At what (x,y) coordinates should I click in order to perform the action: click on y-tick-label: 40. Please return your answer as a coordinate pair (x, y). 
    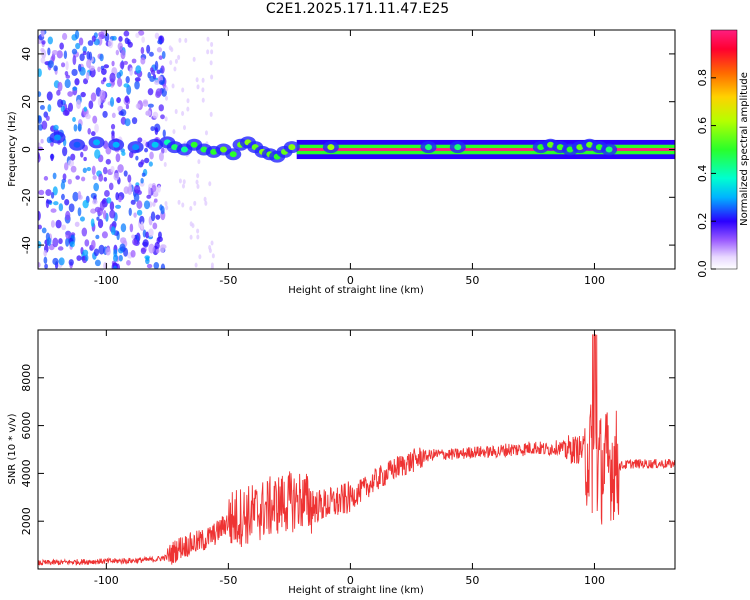
    Looking at the image, I should click on (26, 54).